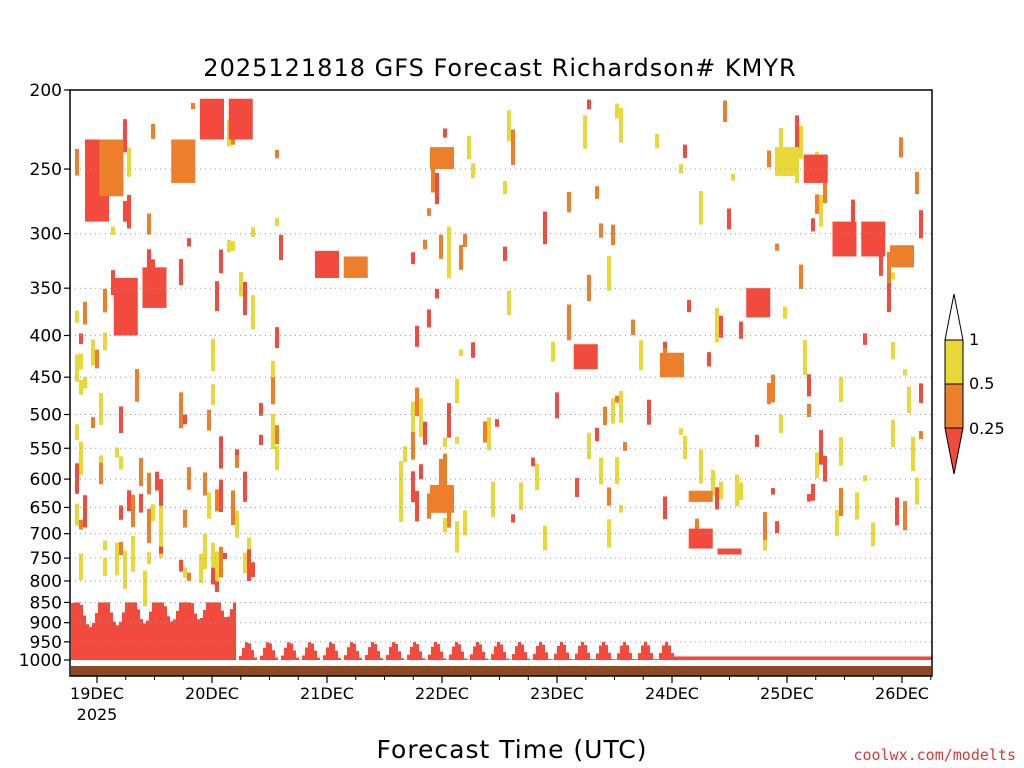 The image size is (1024, 768). What do you see at coordinates (46, 643) in the screenshot?
I see `y-tick-label: 950` at bounding box center [46, 643].